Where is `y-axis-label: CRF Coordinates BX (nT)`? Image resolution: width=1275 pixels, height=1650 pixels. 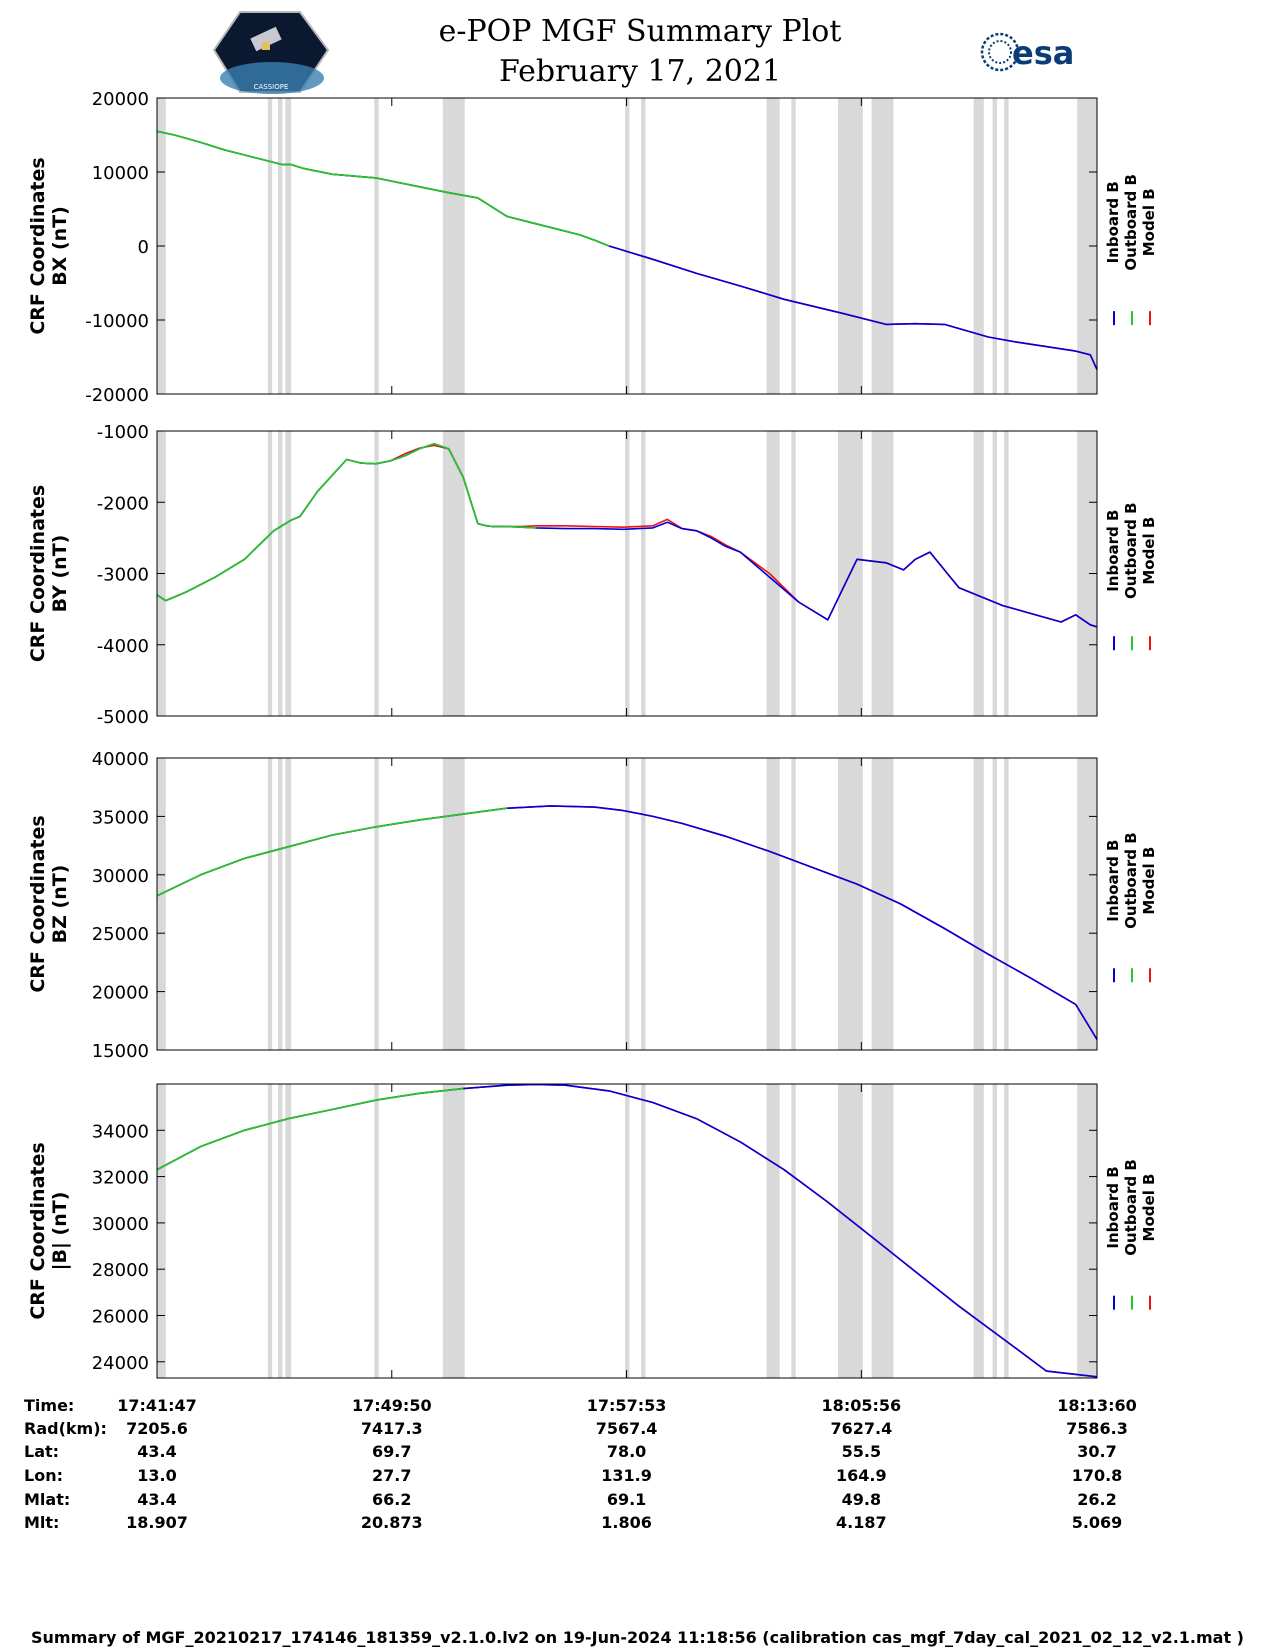
y-axis-label: CRF Coordinates BX (nT) is located at coordinates (49, 245).